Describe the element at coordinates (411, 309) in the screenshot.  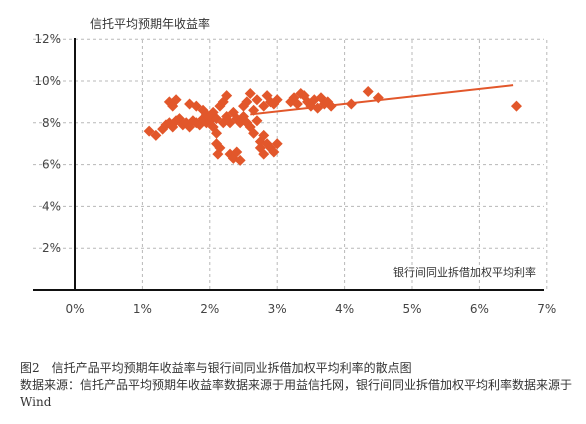
I see `x-tick-label: 5%` at that location.